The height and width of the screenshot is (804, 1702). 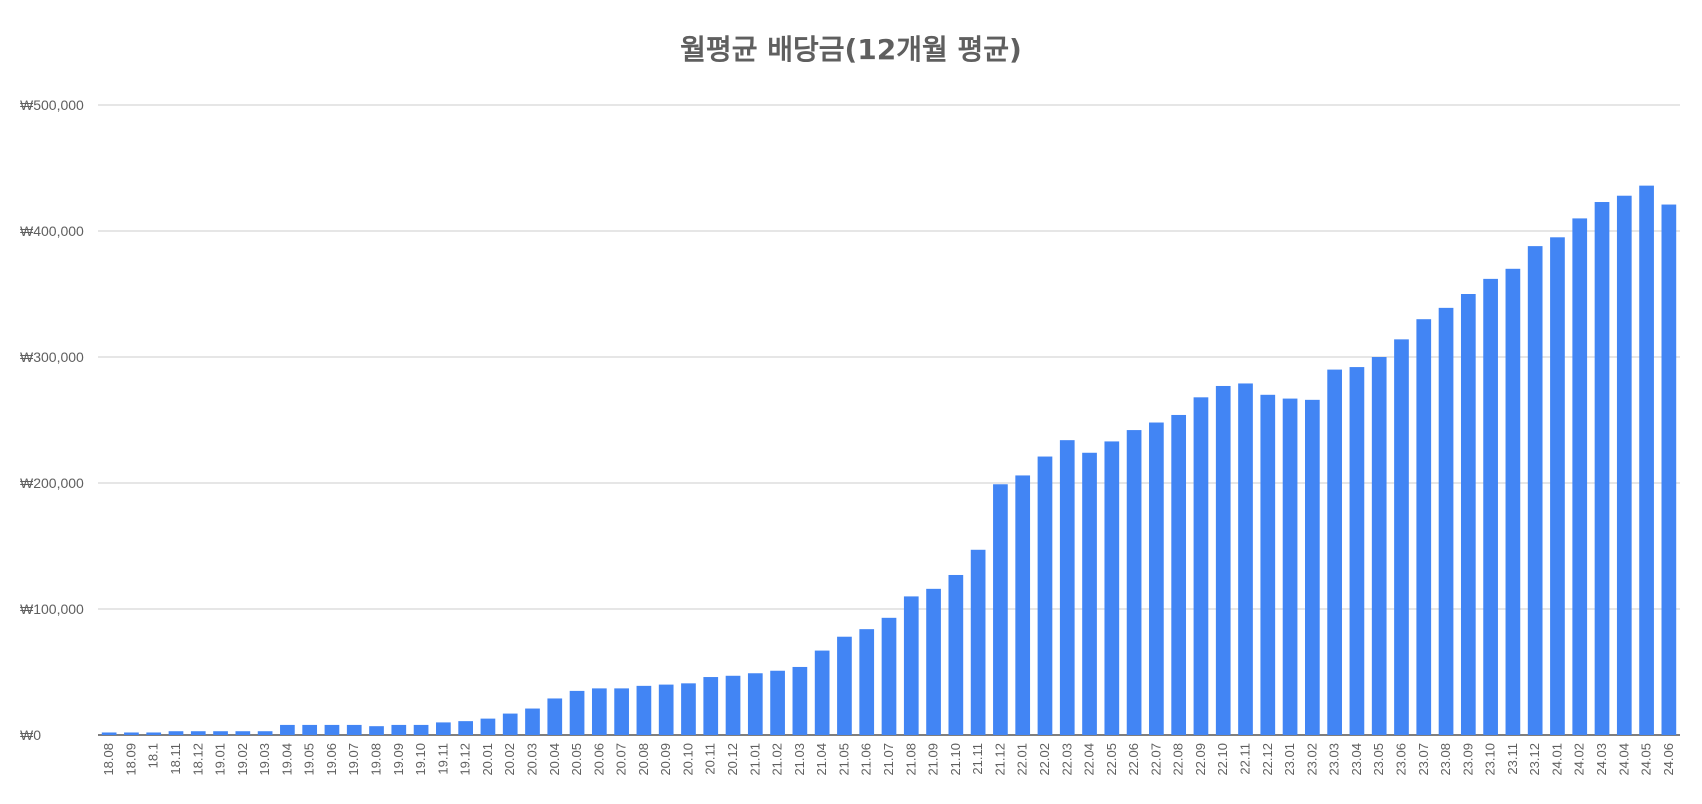 I want to click on x-tick-label: 21.03, so click(x=799, y=759).